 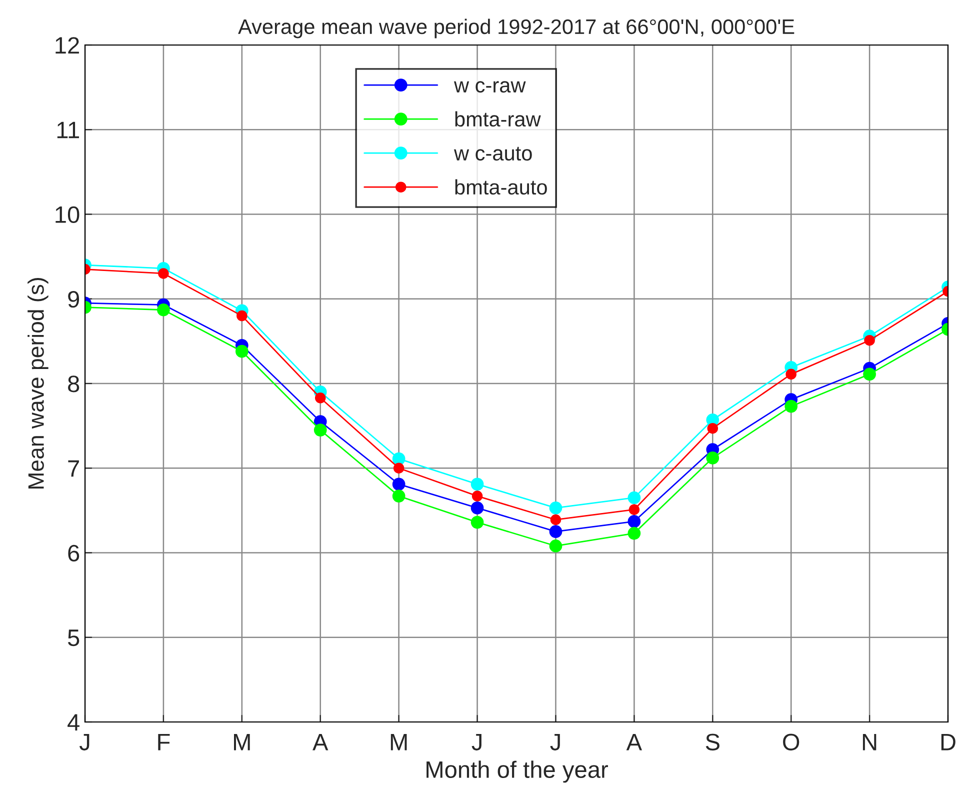 I want to click on y-tick-label: 5, so click(x=74, y=638).